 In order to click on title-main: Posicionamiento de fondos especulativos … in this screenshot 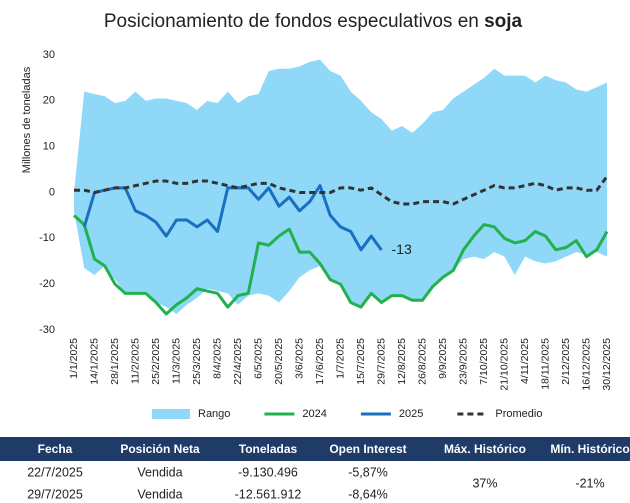, I will do `click(291, 21)`.